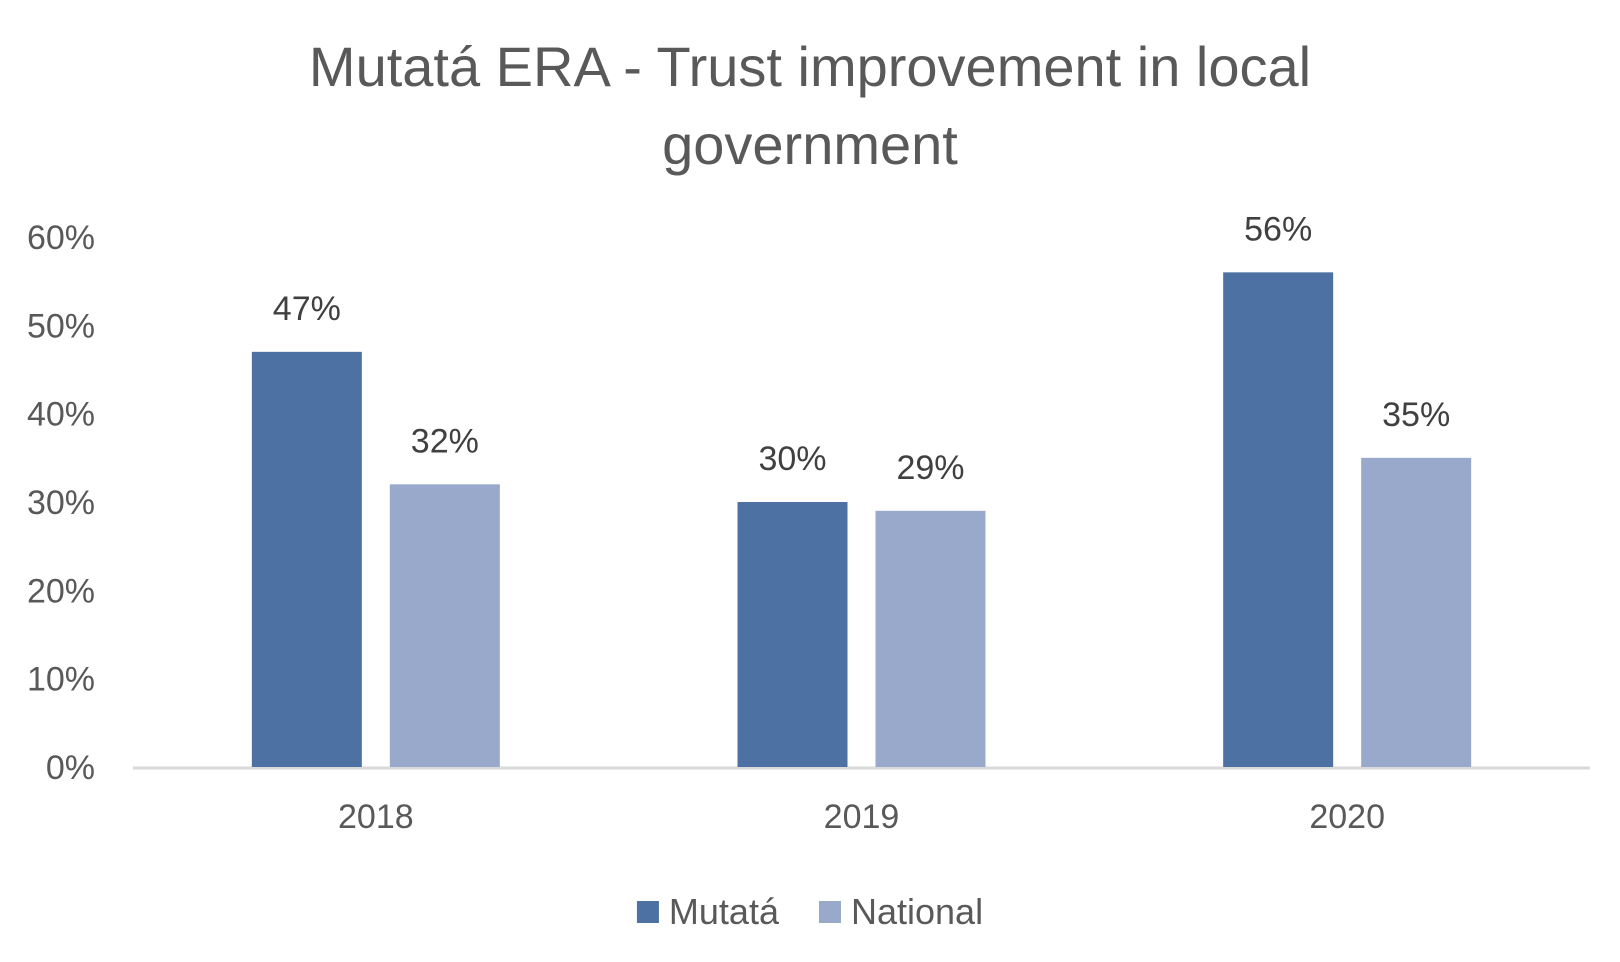  I want to click on chart-title-line-1: Mutatá ERA - Trust improvement in local, so click(810, 66).